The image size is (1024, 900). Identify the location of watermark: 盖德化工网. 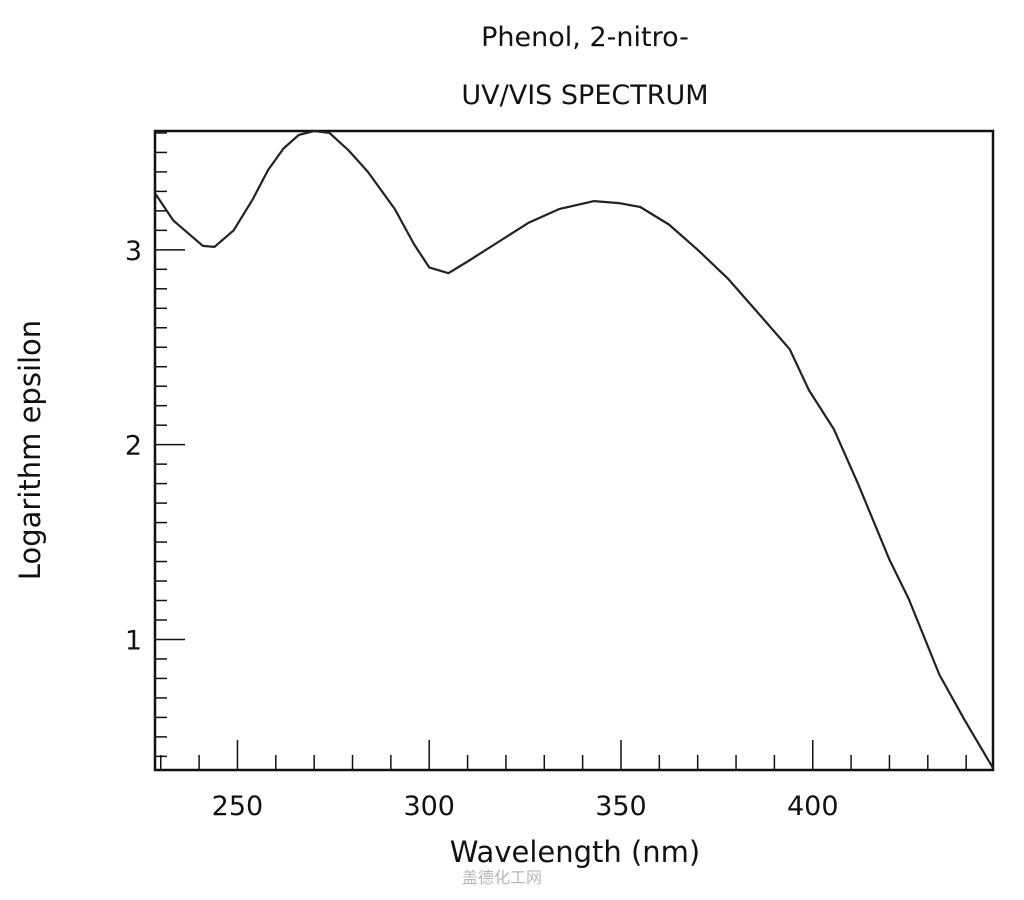
(502, 877).